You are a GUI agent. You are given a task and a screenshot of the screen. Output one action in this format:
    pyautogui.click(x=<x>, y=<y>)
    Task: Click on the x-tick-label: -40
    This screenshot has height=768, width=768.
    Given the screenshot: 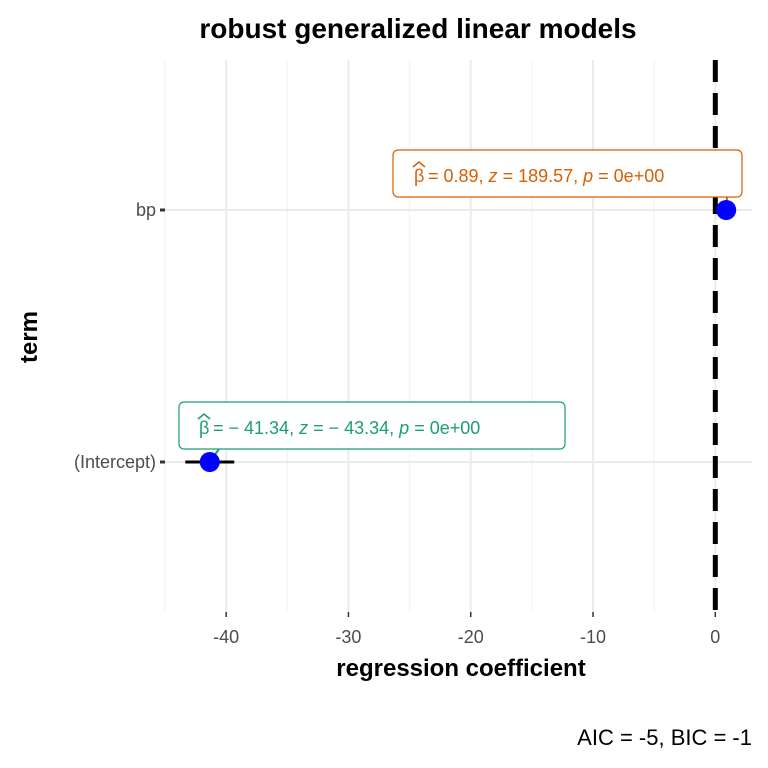 What is the action you would take?
    pyautogui.click(x=226, y=637)
    